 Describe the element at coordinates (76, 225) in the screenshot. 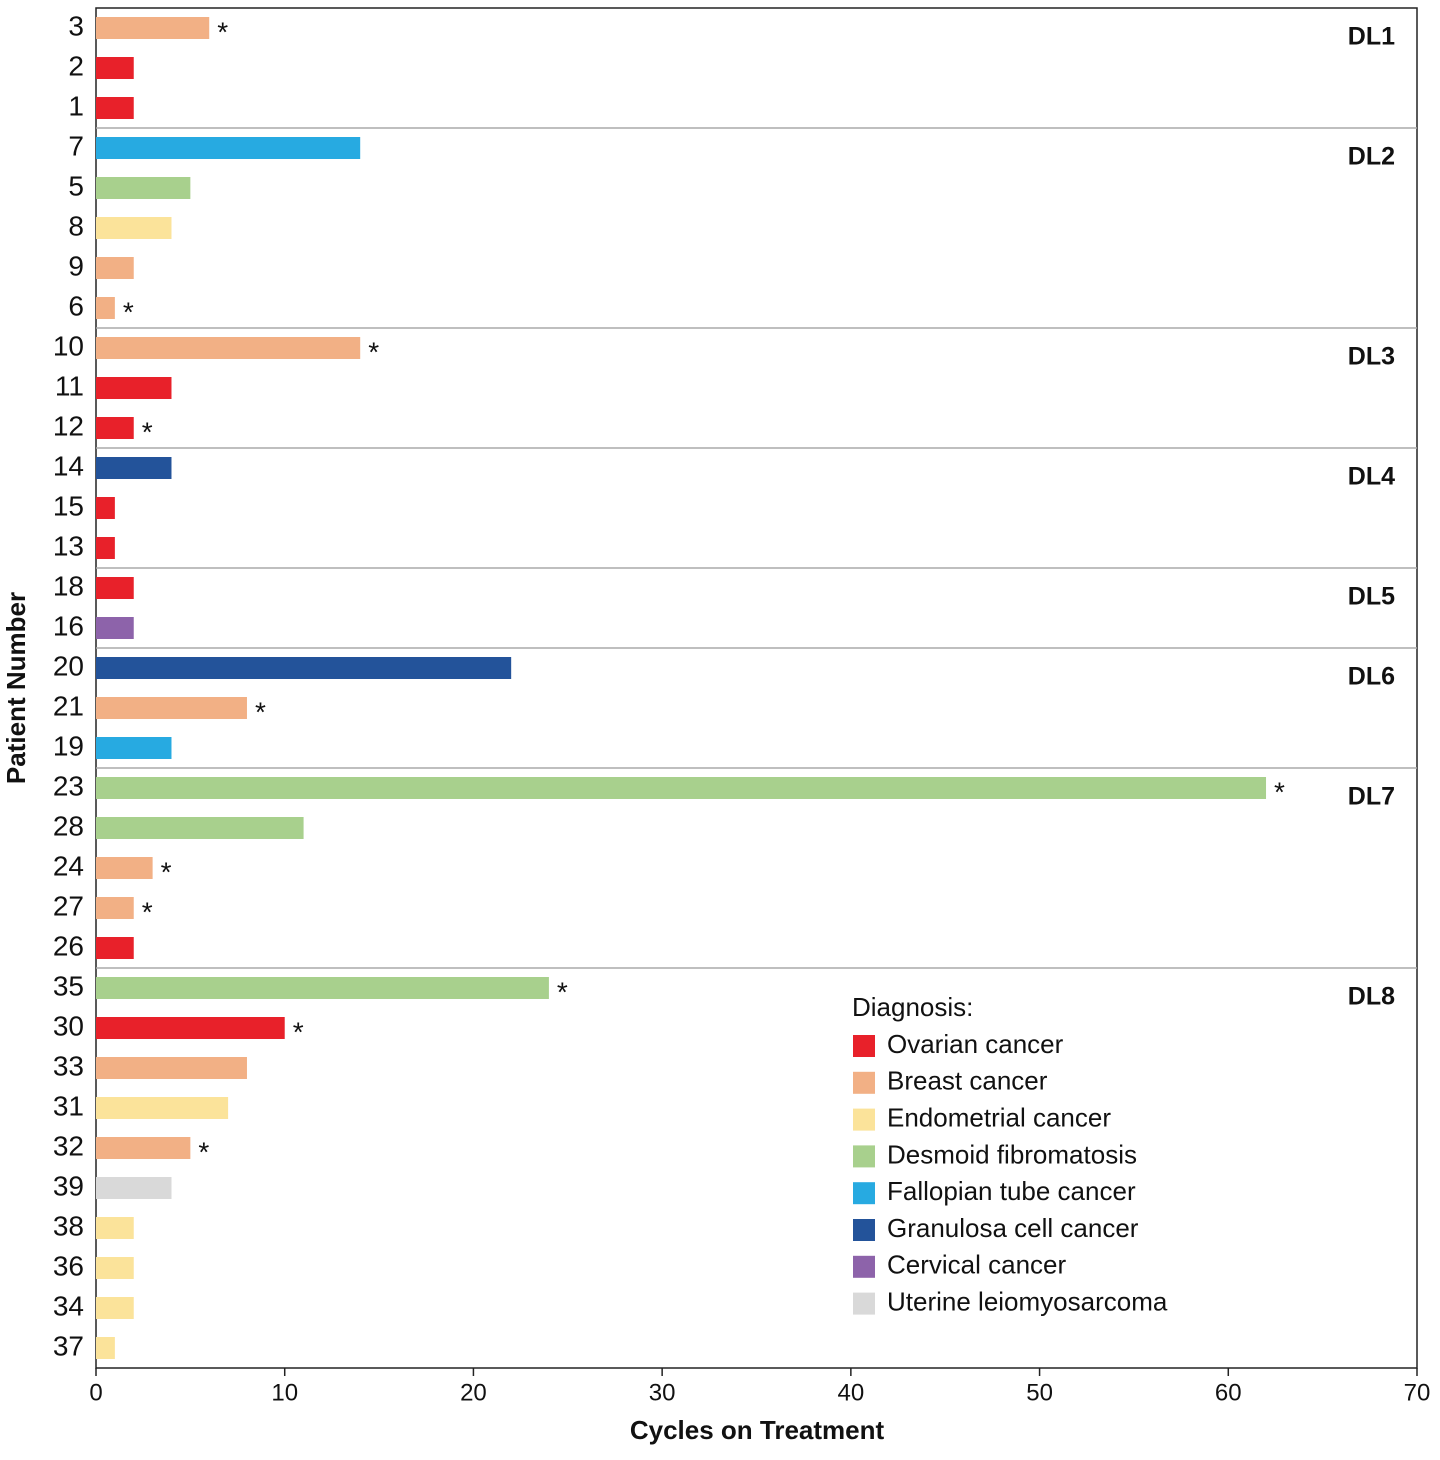

I see `y-tick-label: 8` at that location.